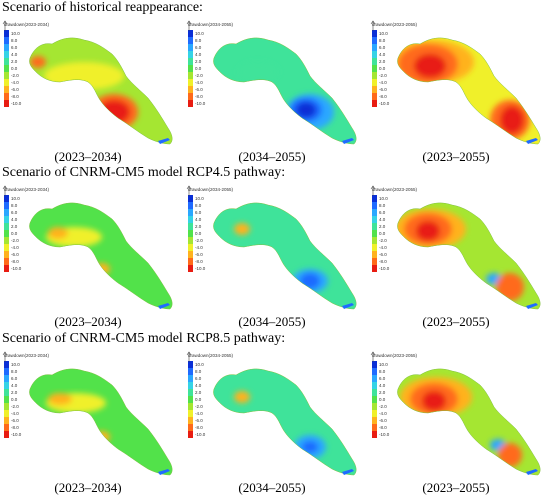  What do you see at coordinates (27, 24) in the screenshot?
I see `legend-title: drawdown(2023-2034)` at bounding box center [27, 24].